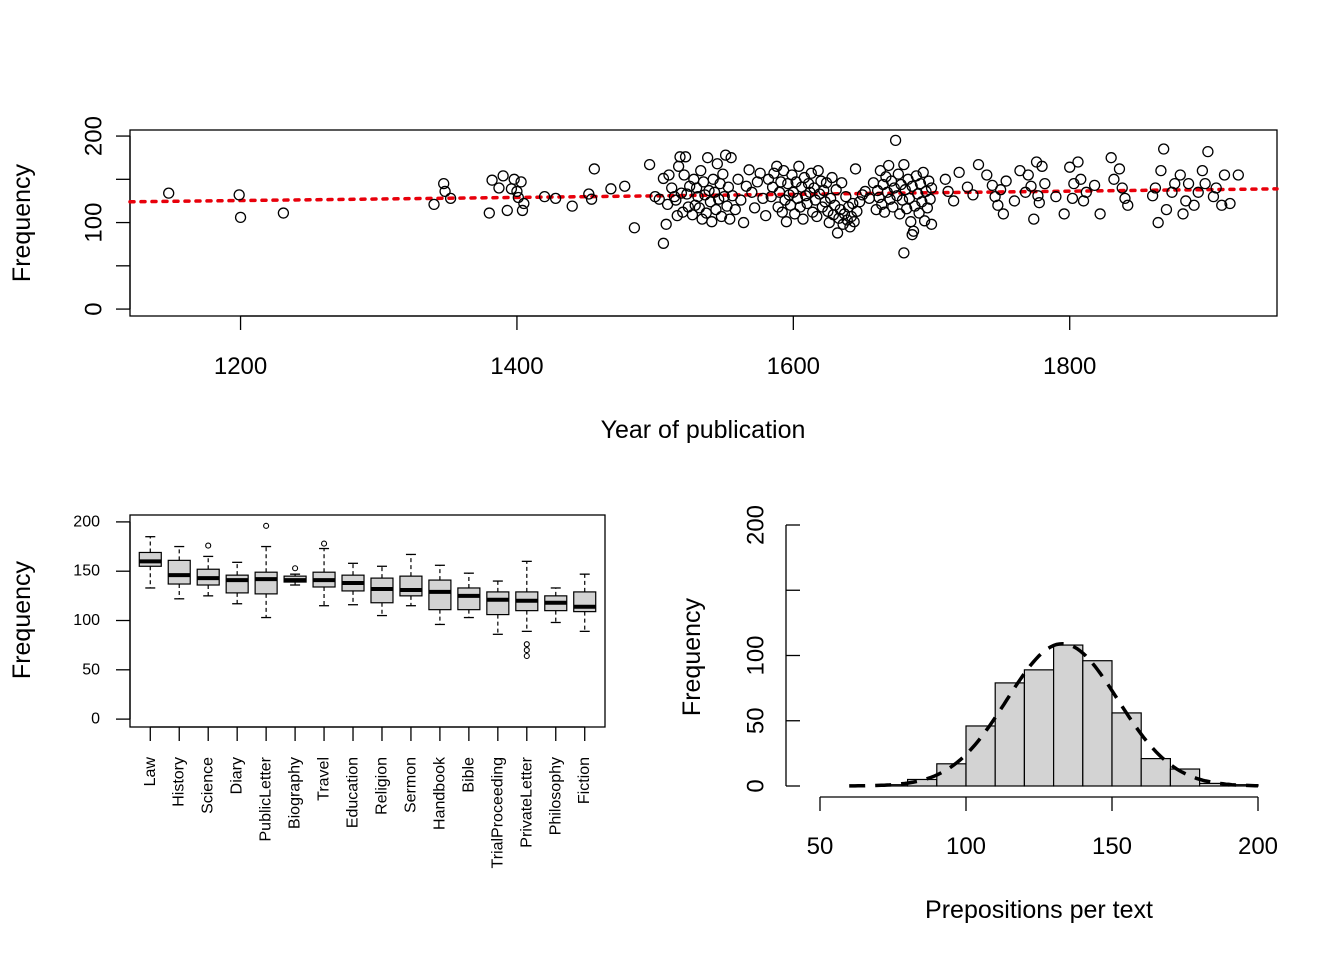 The height and width of the screenshot is (960, 1344). I want to click on boxplot-x-tick-label: Philosophy, so click(555, 796).